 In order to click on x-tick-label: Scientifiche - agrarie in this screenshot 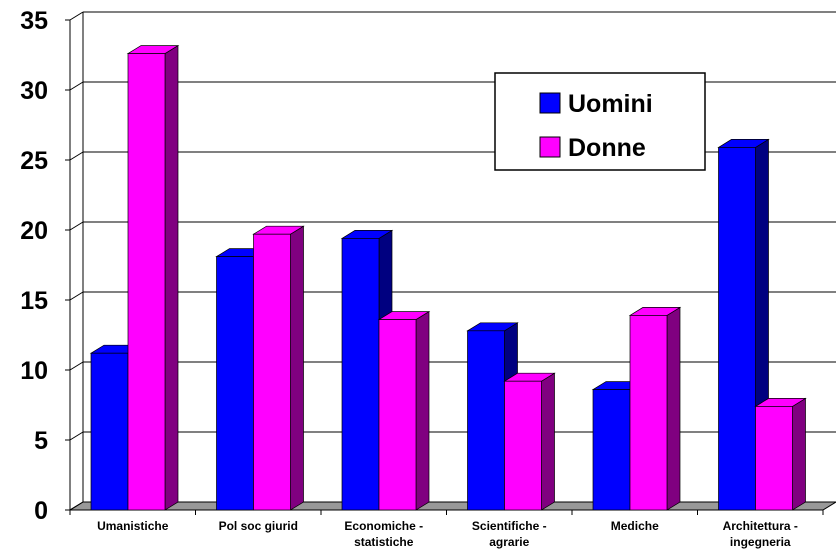, I will do `click(509, 534)`.